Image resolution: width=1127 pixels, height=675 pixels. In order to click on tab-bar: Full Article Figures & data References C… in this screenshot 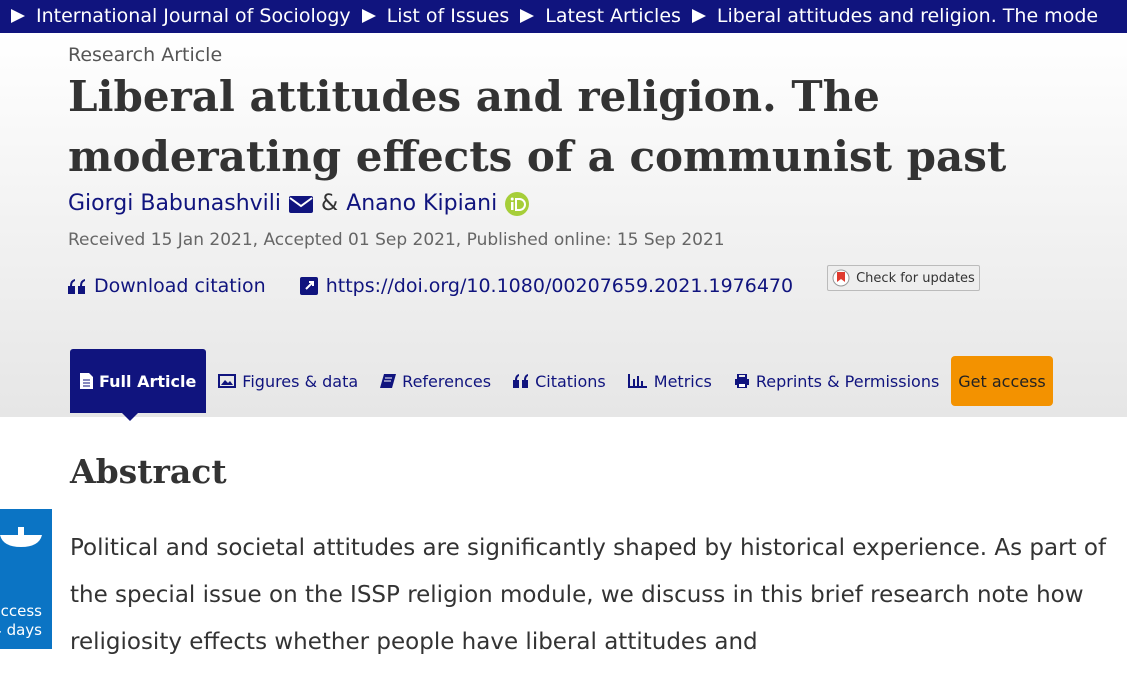, I will do `click(515, 385)`.